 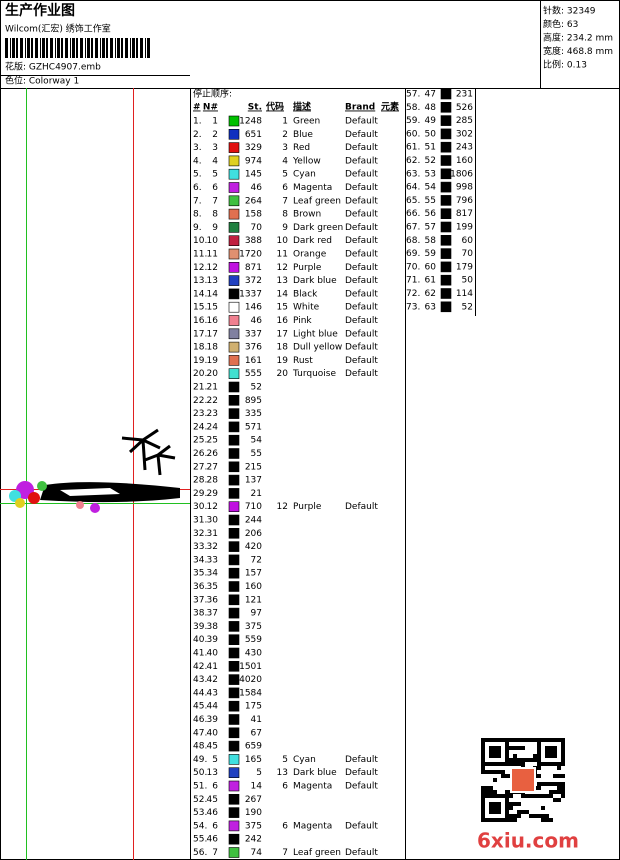 I want to click on code: 8, so click(x=285, y=215).